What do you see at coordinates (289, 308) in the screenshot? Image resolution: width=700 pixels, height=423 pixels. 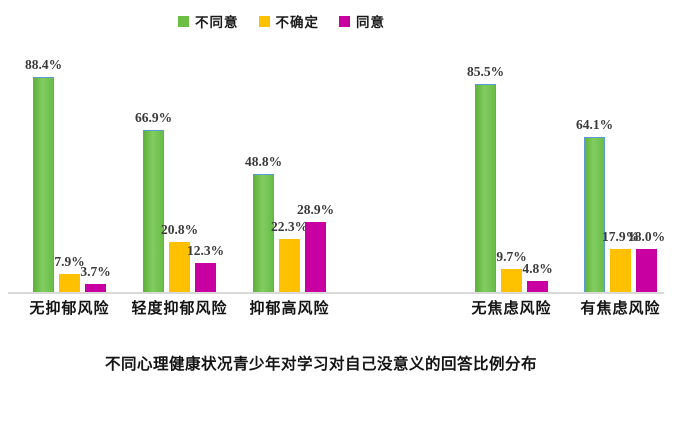 I see `category-label: 抑郁高风险` at bounding box center [289, 308].